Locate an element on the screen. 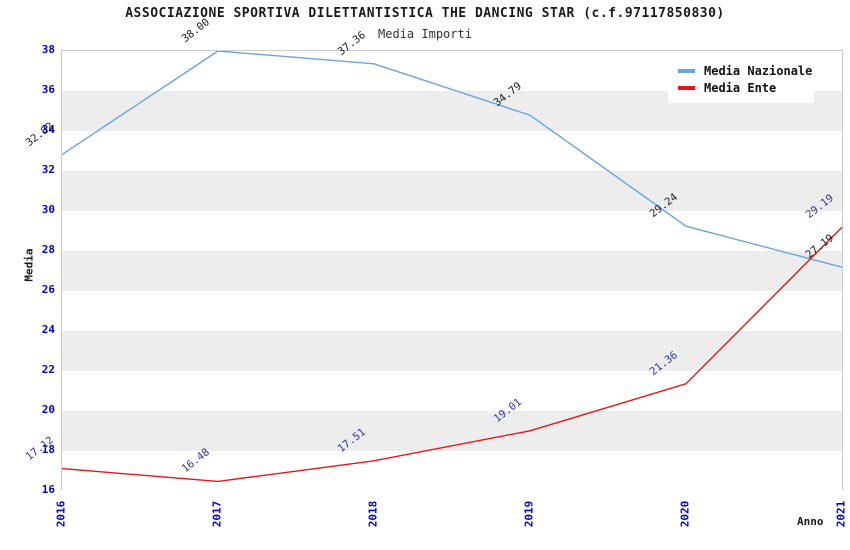 The width and height of the screenshot is (850, 550). x-tick-label: 2016 is located at coordinates (61, 514).